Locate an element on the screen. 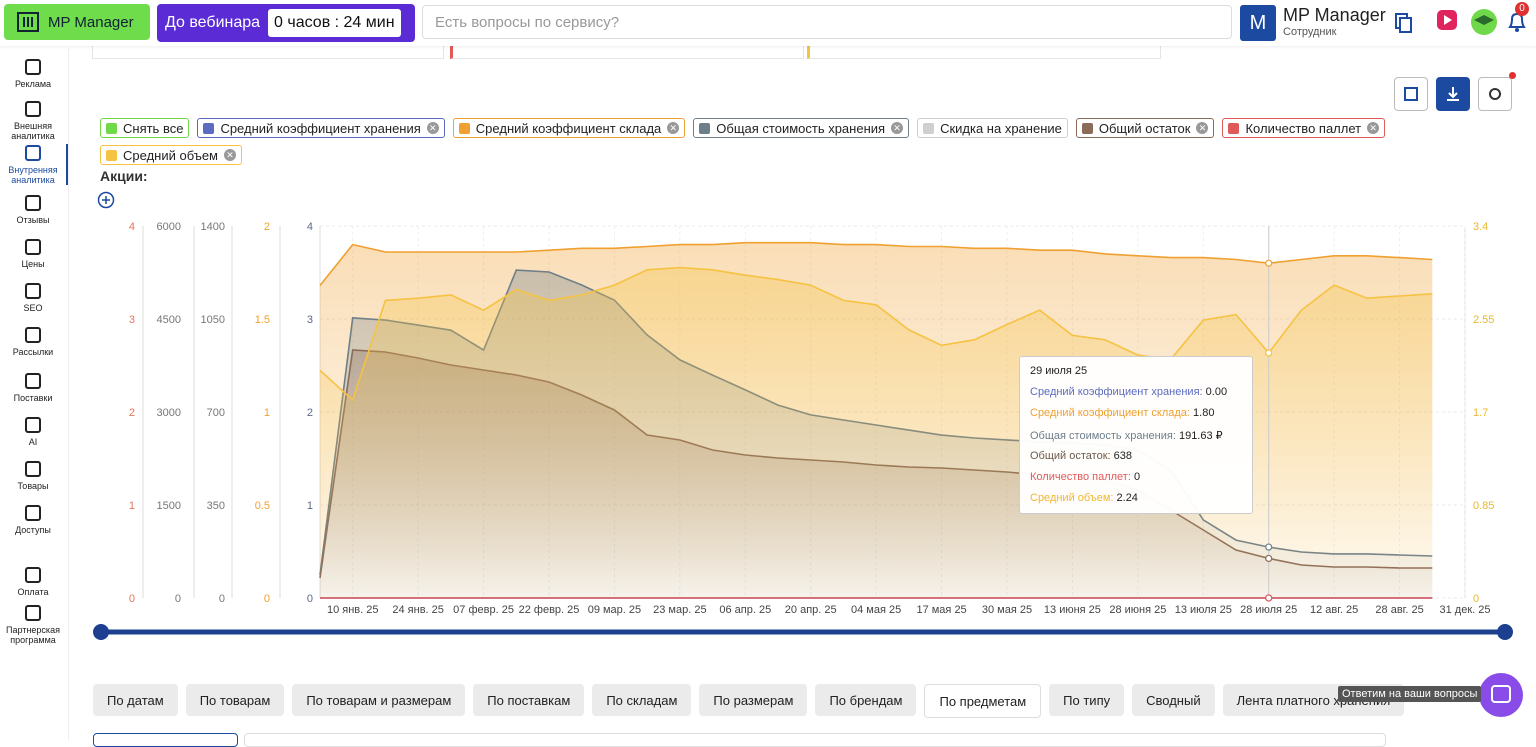 Image resolution: width=1536 pixels, height=747 pixels. tab: По предметам is located at coordinates (983, 701).